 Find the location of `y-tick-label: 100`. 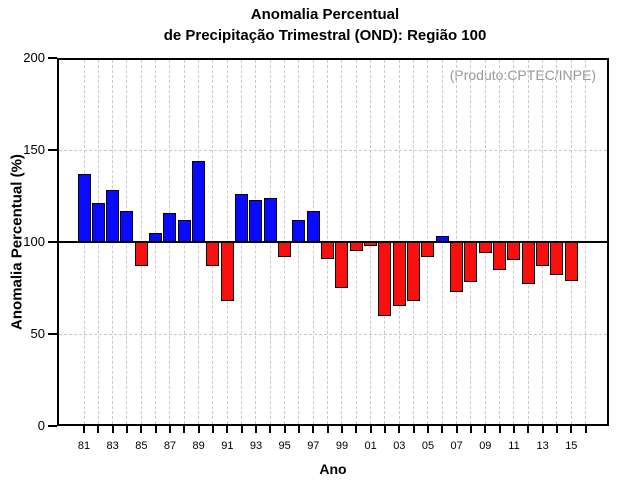

y-tick-label: 100 is located at coordinates (34, 241).